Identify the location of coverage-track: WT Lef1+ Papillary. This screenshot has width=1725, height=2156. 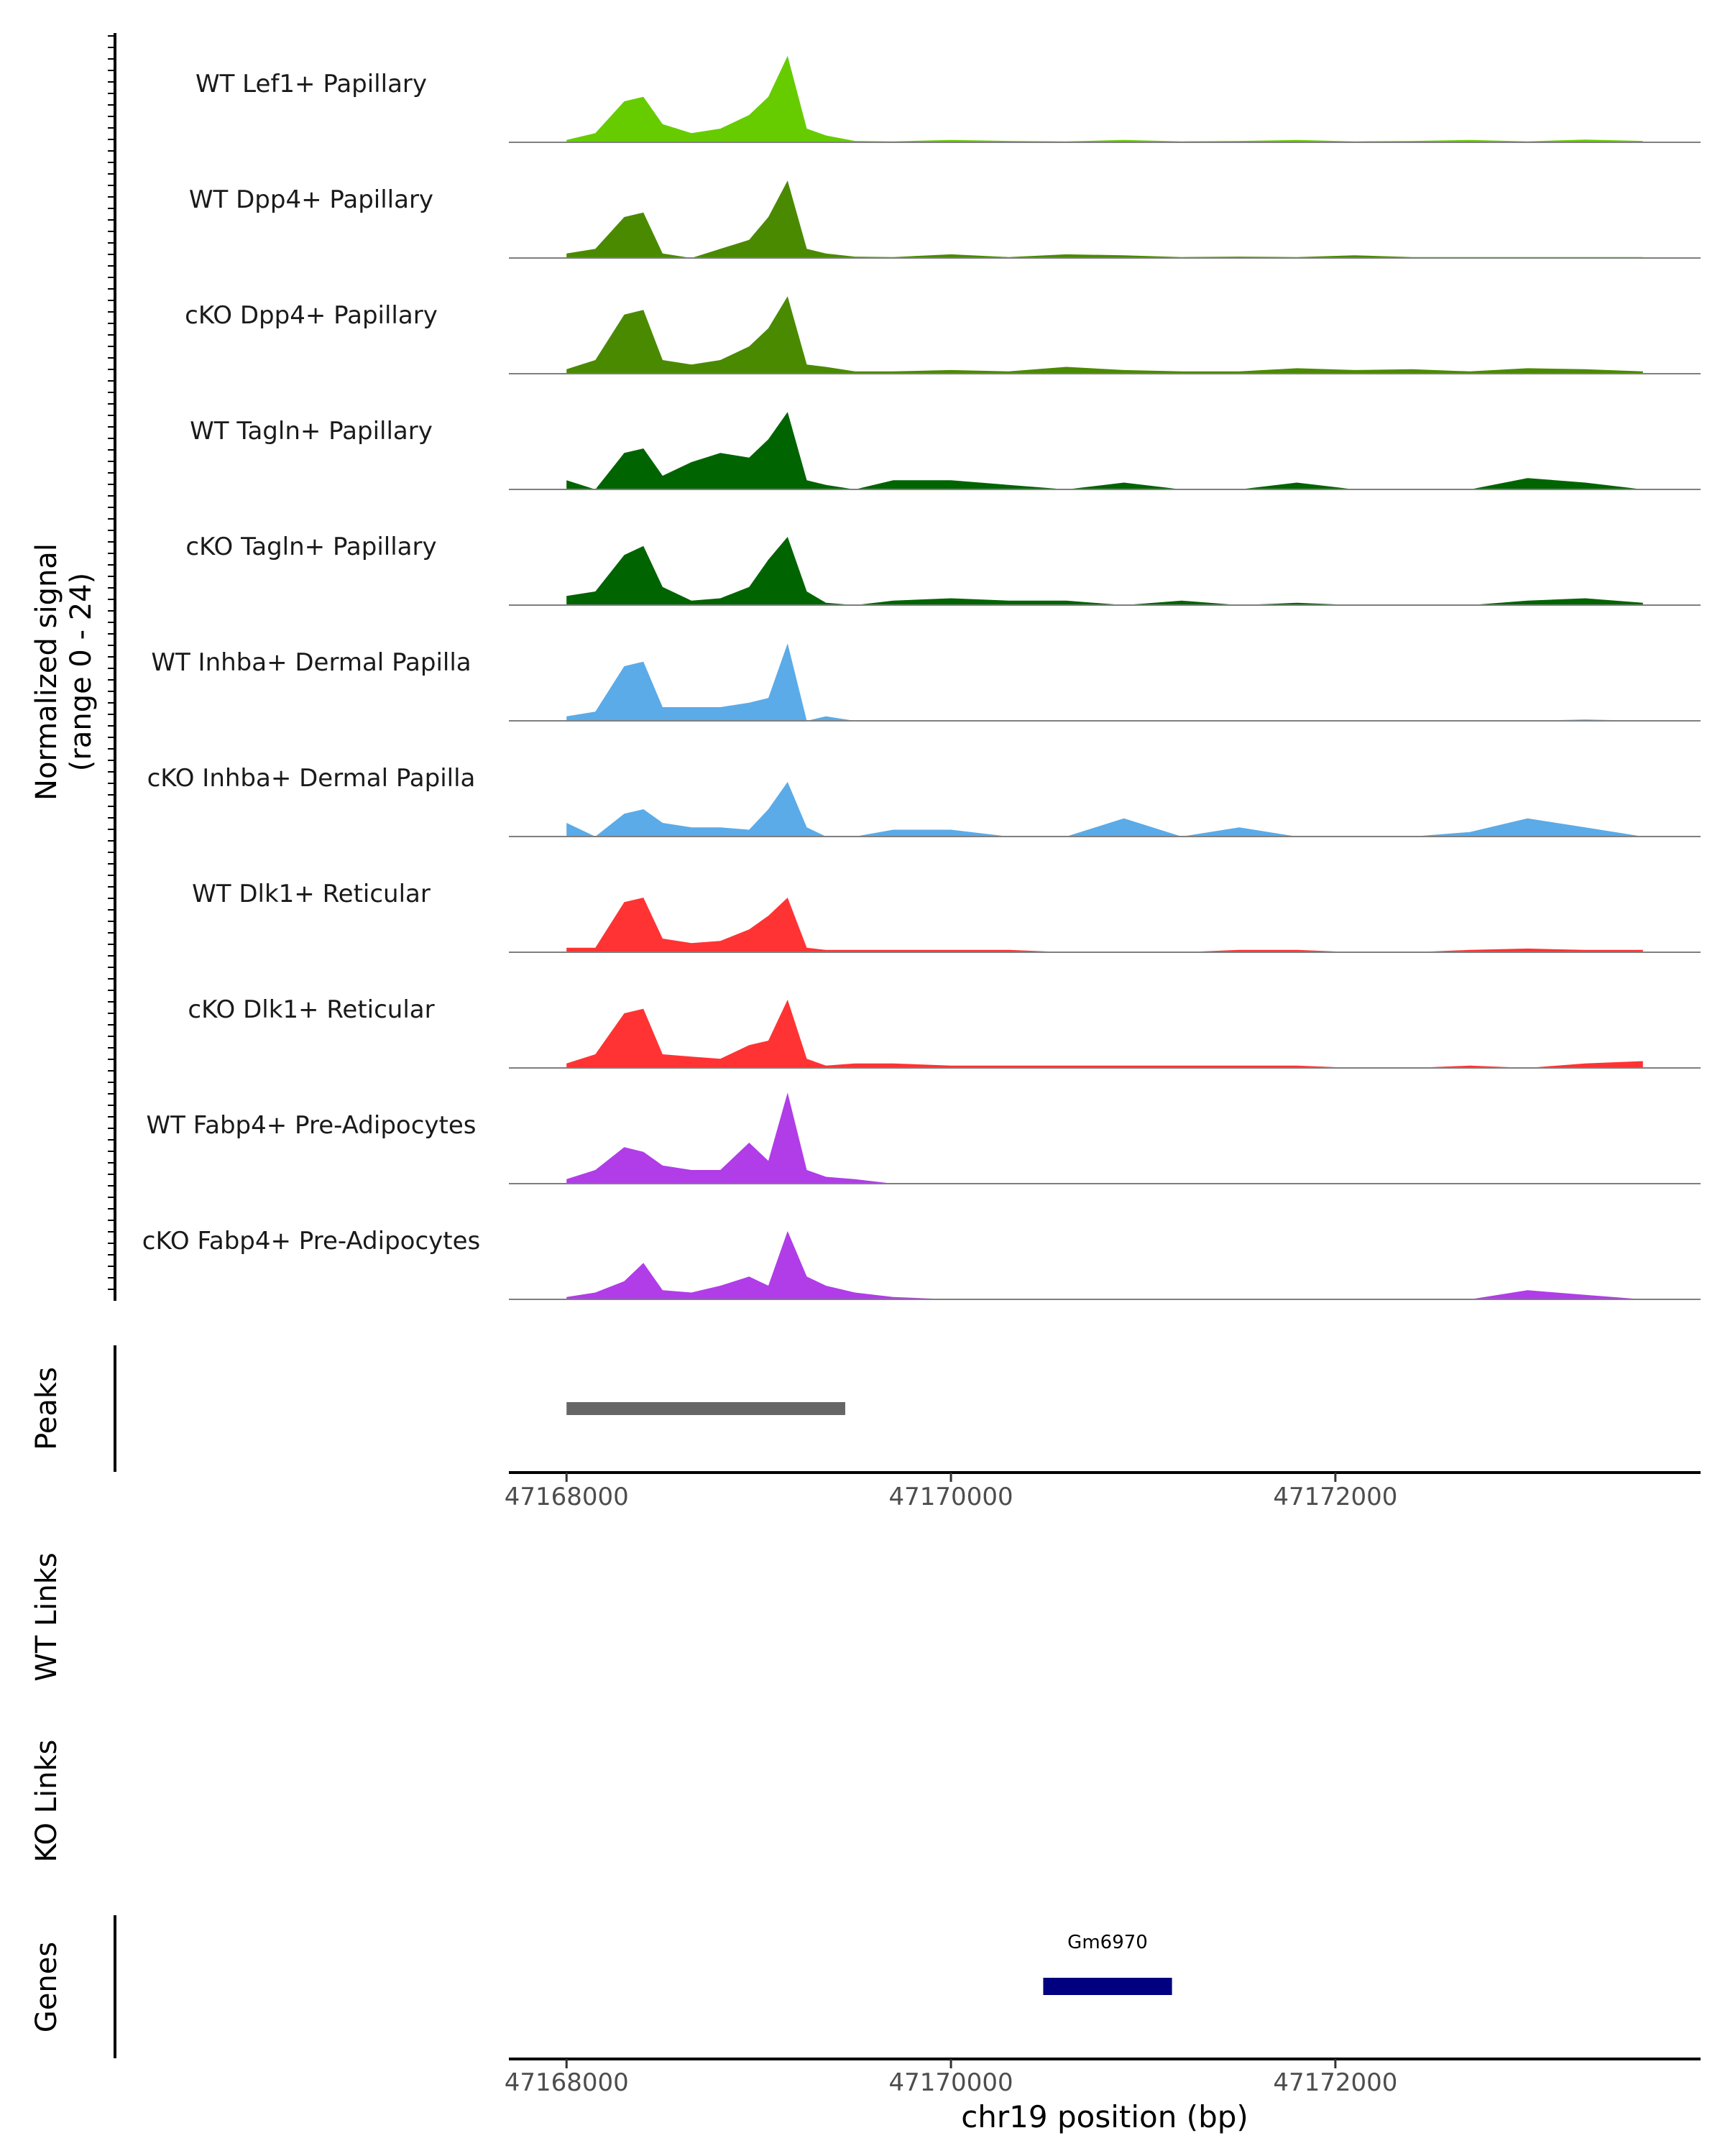
(948, 99).